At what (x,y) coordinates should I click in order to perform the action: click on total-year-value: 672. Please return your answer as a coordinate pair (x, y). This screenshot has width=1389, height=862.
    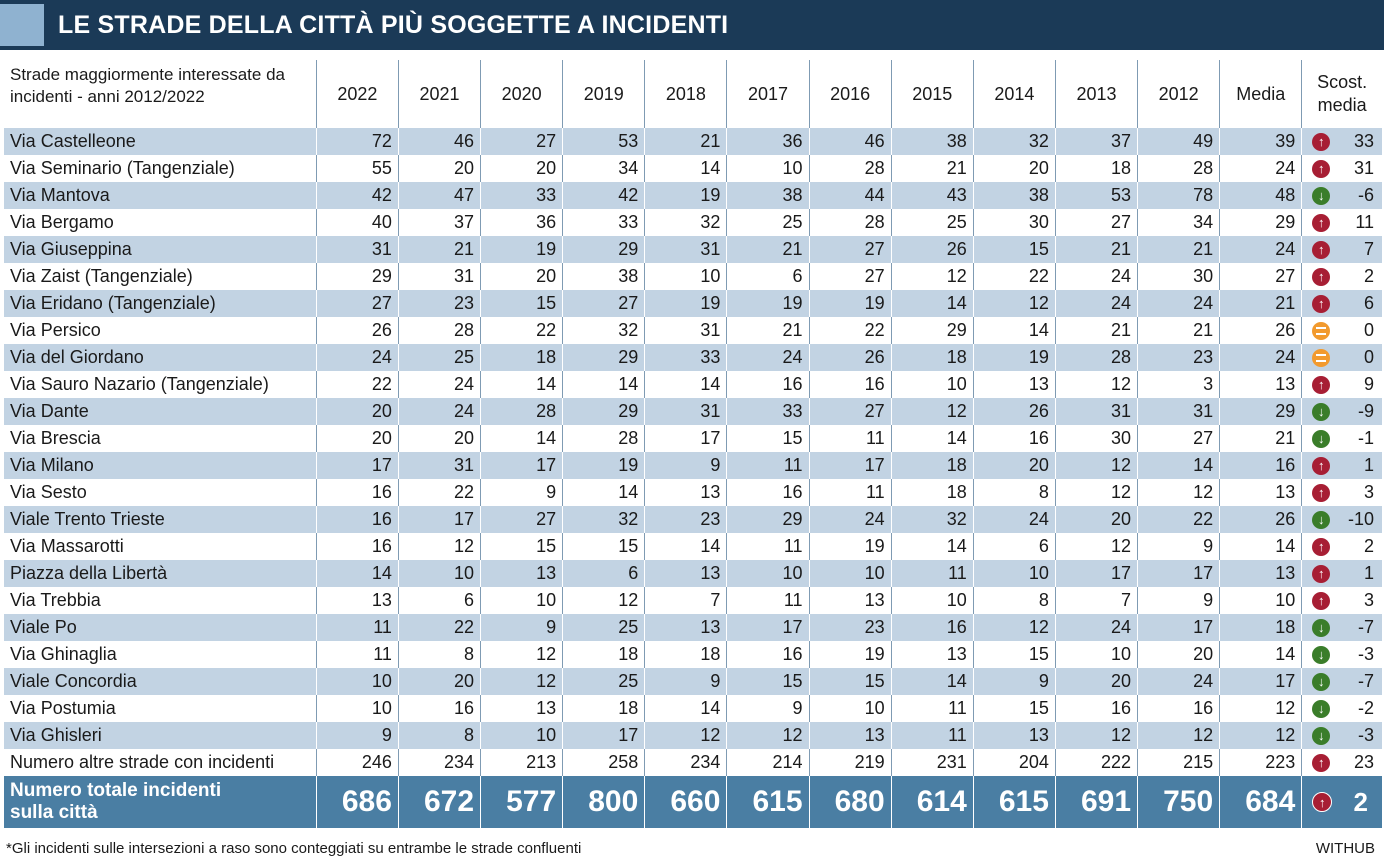
    Looking at the image, I should click on (440, 802).